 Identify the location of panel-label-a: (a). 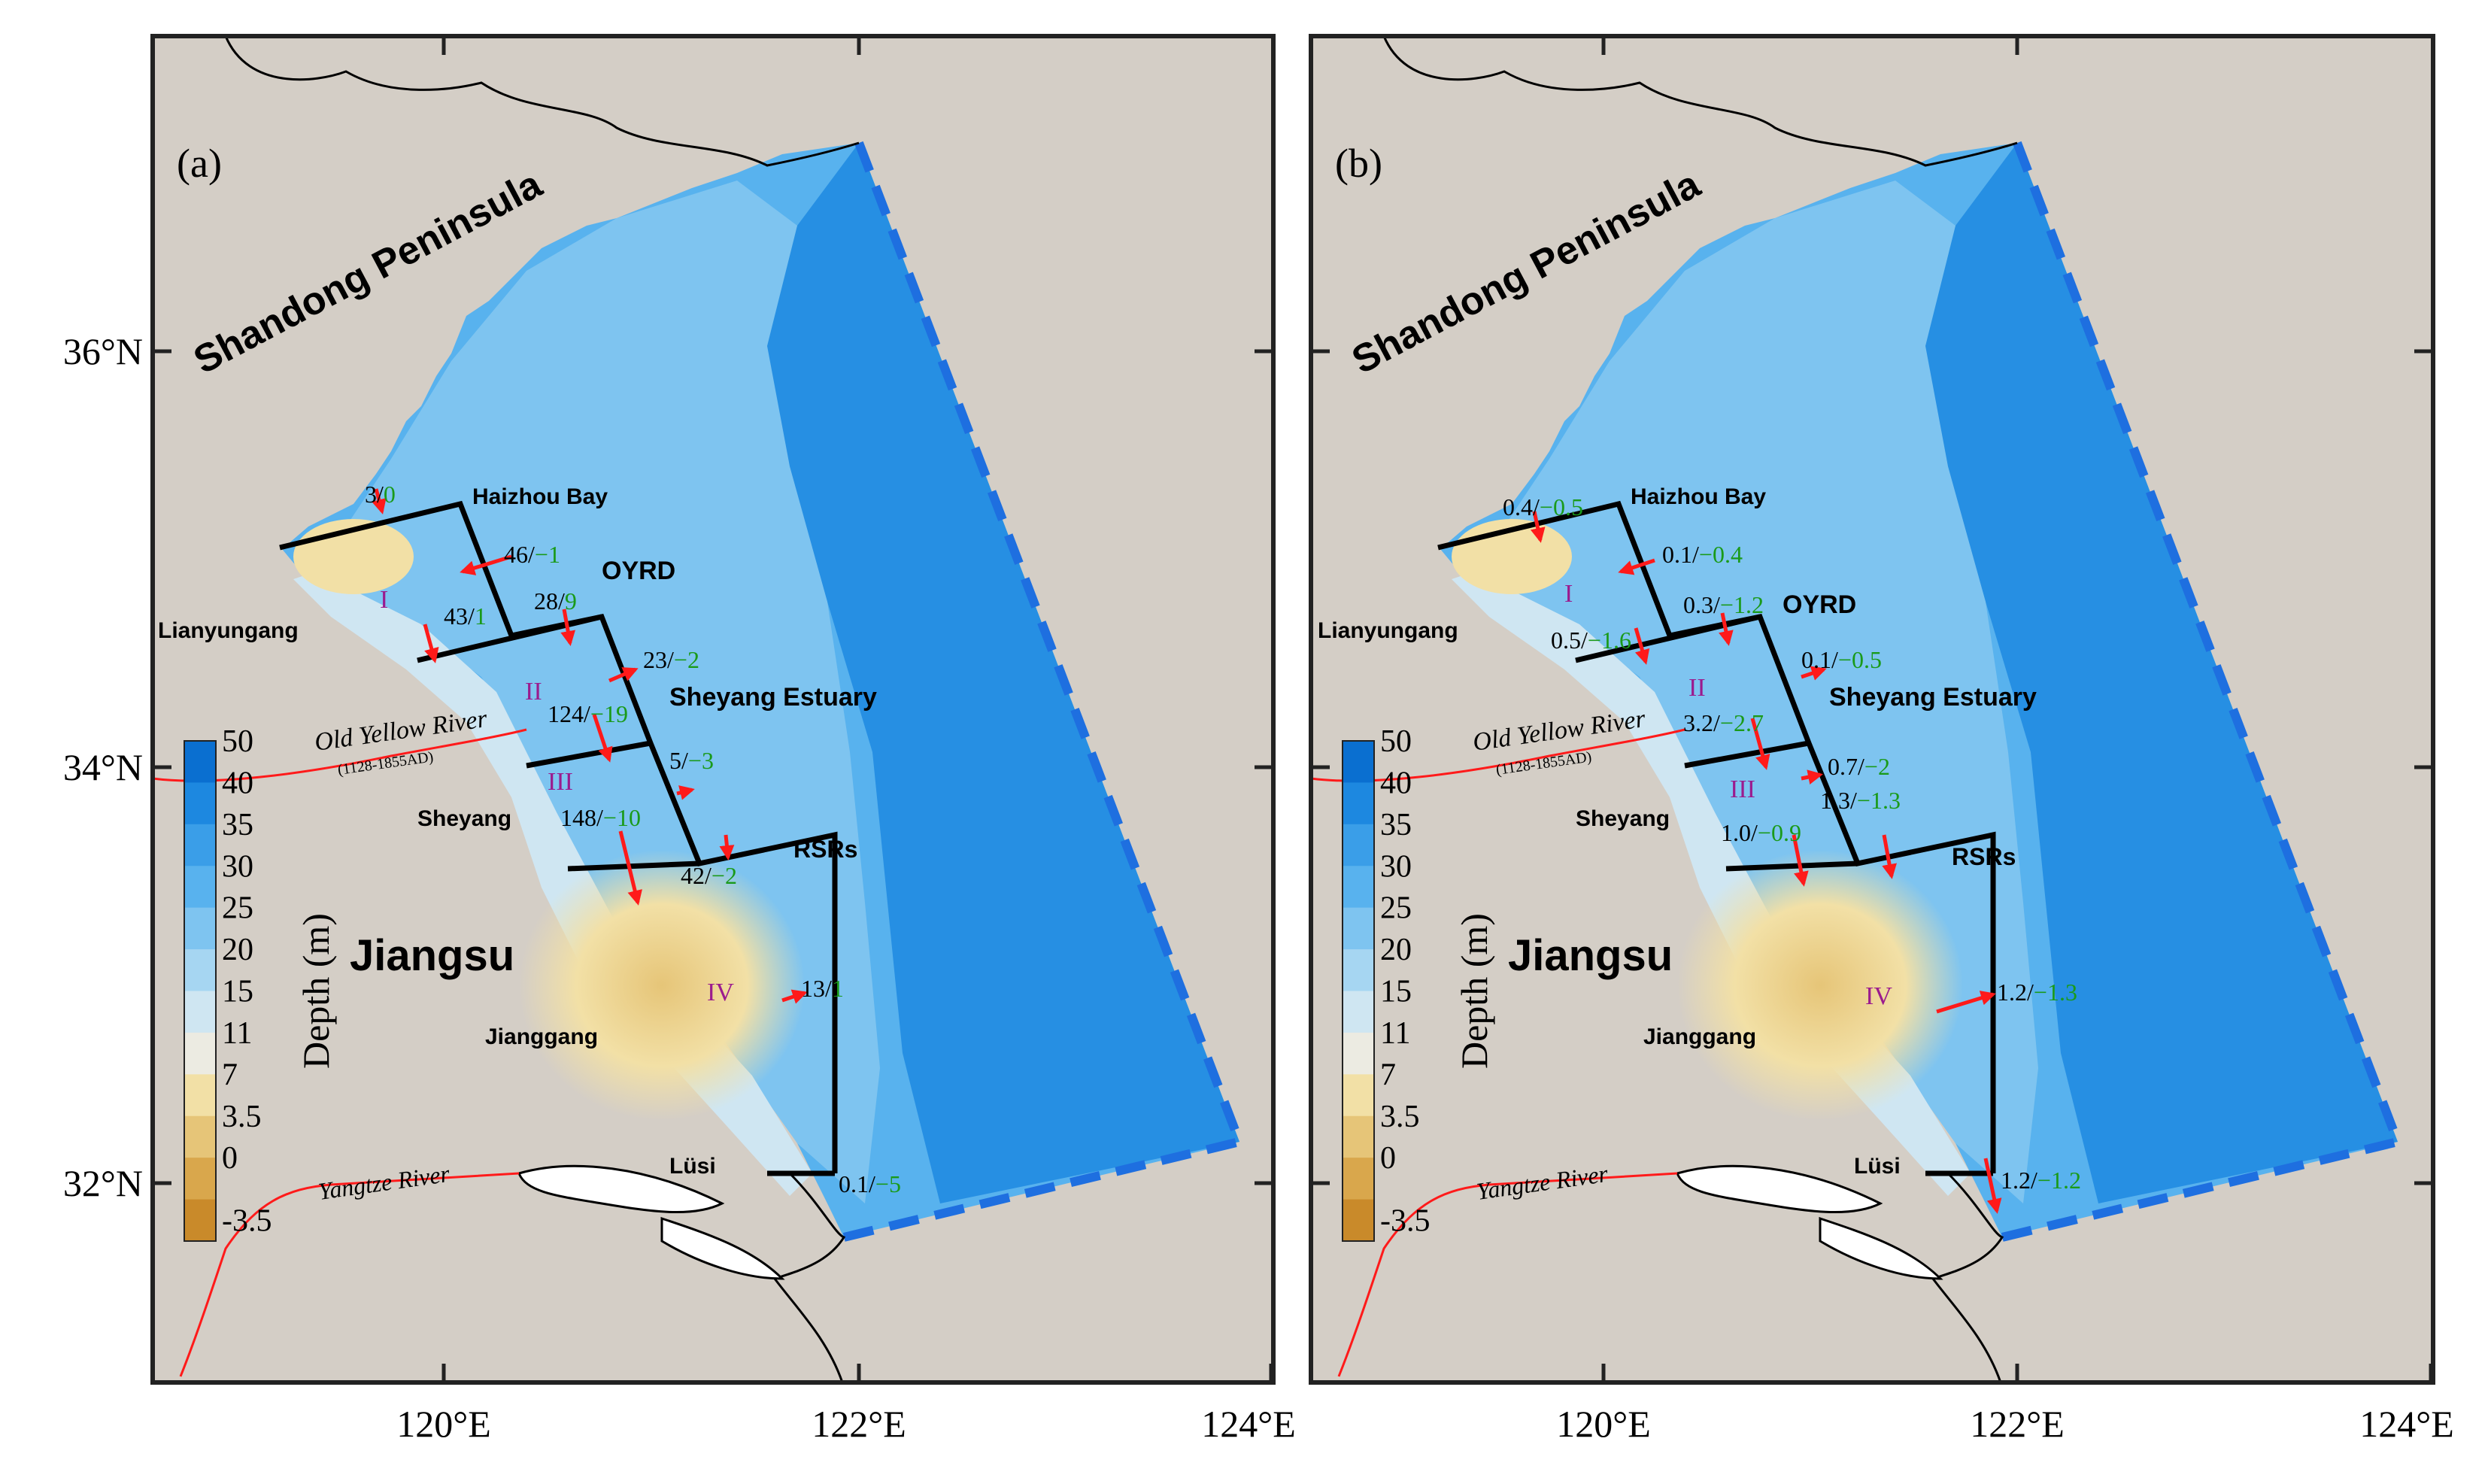
(199, 163).